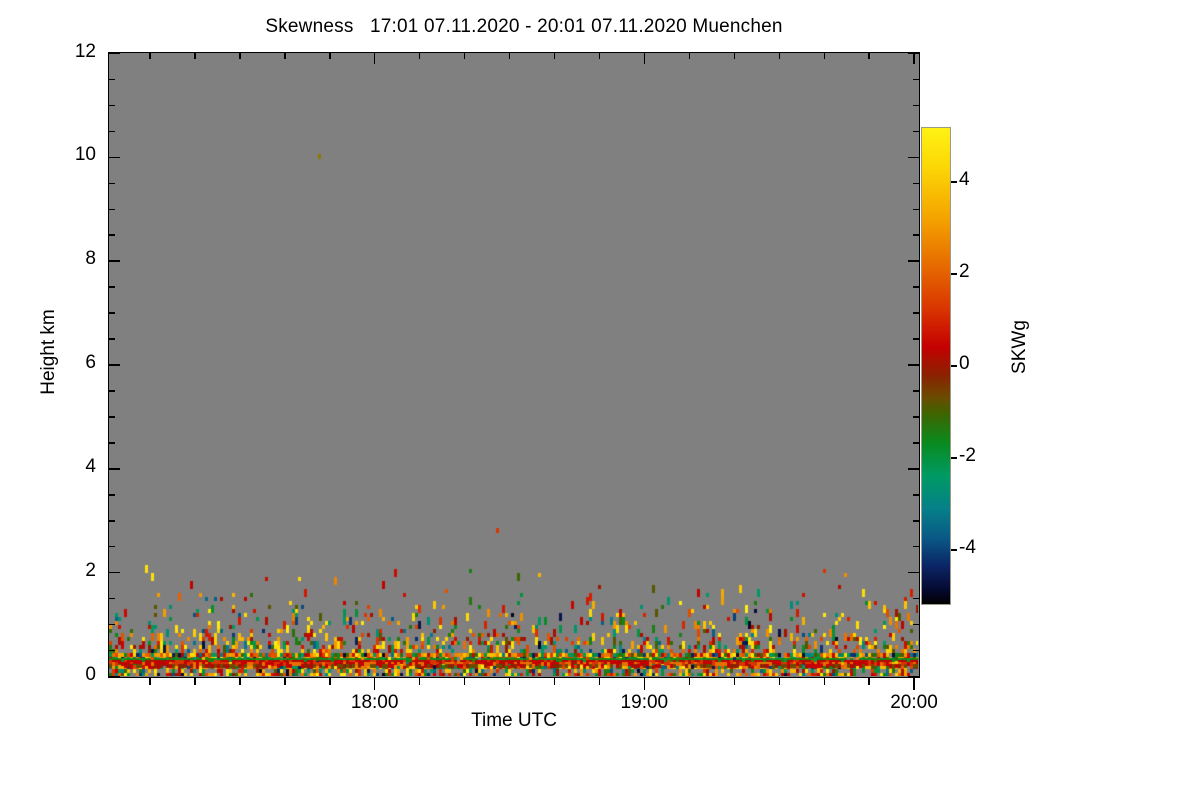 This screenshot has height=800, width=1200. I want to click on y-axis-tick-label: 10, so click(85, 155).